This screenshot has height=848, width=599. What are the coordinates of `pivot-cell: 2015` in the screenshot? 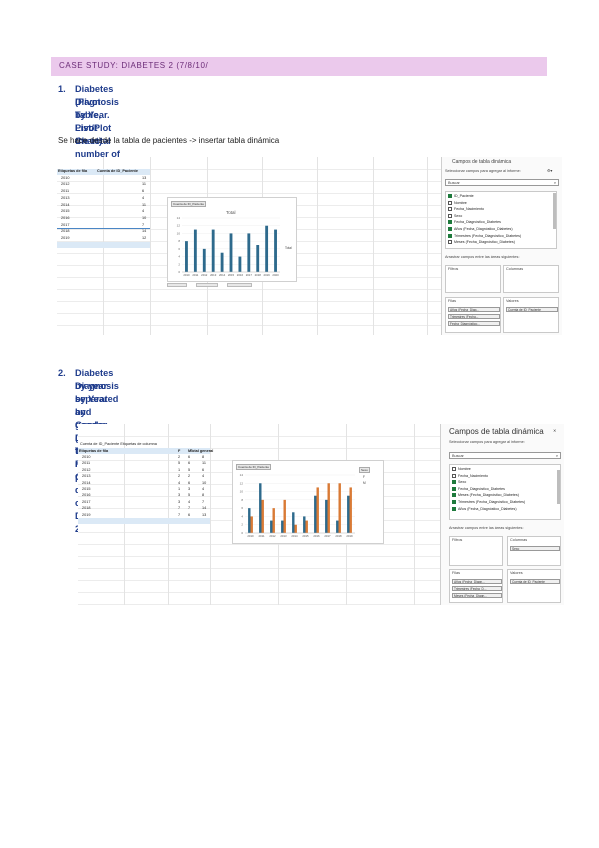 It's located at (65, 211).